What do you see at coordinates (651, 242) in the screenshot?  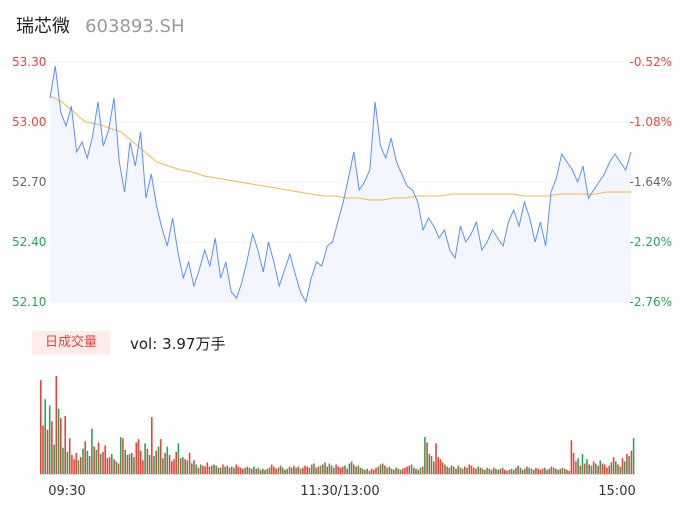 I see `percent-tick-label: -2.20%` at bounding box center [651, 242].